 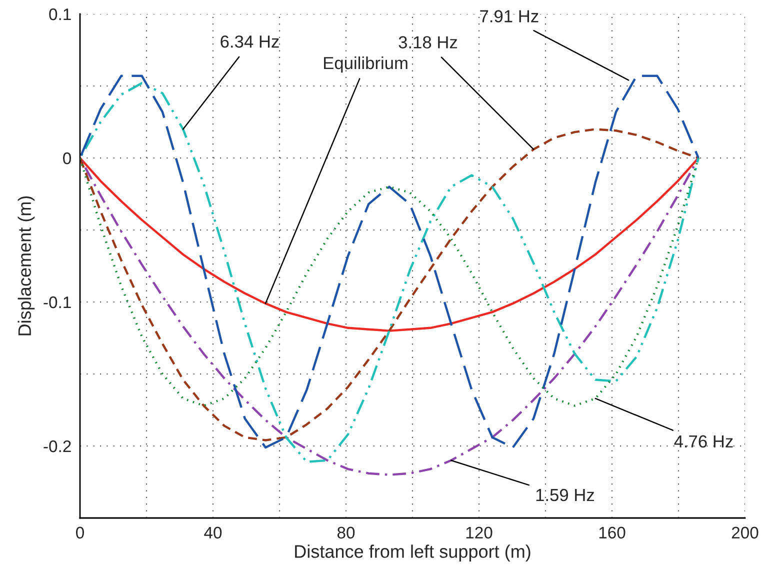 What do you see at coordinates (249, 41) in the screenshot?
I see `annotation: 6.34 Hz` at bounding box center [249, 41].